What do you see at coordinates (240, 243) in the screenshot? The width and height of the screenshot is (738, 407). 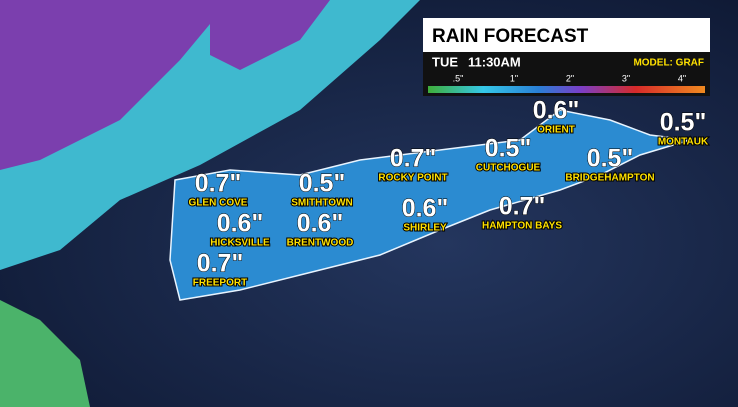 I see `location-name: HICKSVILLE` at bounding box center [240, 243].